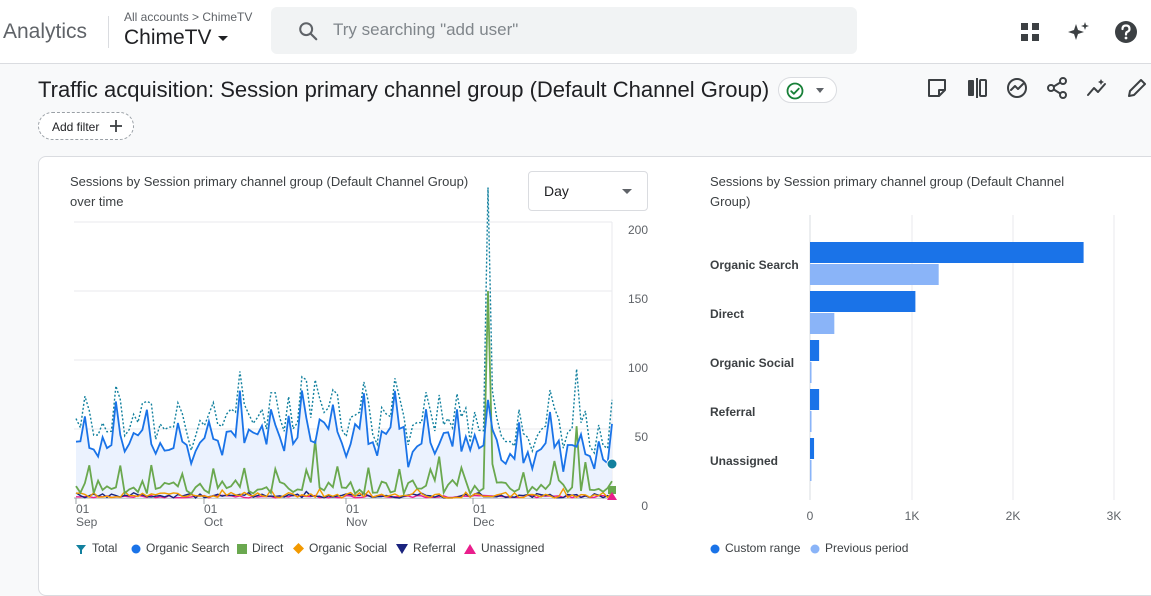  Describe the element at coordinates (513, 548) in the screenshot. I see `legend-label: Unassigned` at that location.